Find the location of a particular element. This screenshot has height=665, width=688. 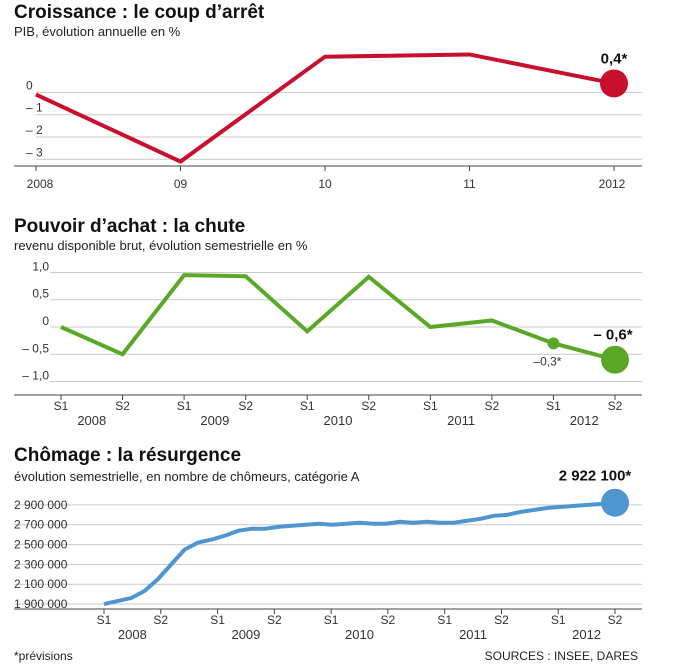

chart-growth-callout: 0,4* is located at coordinates (614, 58).